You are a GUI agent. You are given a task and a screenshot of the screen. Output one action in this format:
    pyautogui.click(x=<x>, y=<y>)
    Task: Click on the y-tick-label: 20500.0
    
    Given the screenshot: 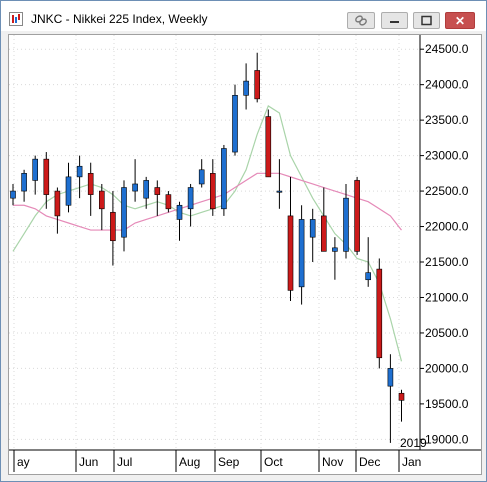 What is the action you would take?
    pyautogui.click(x=447, y=333)
    